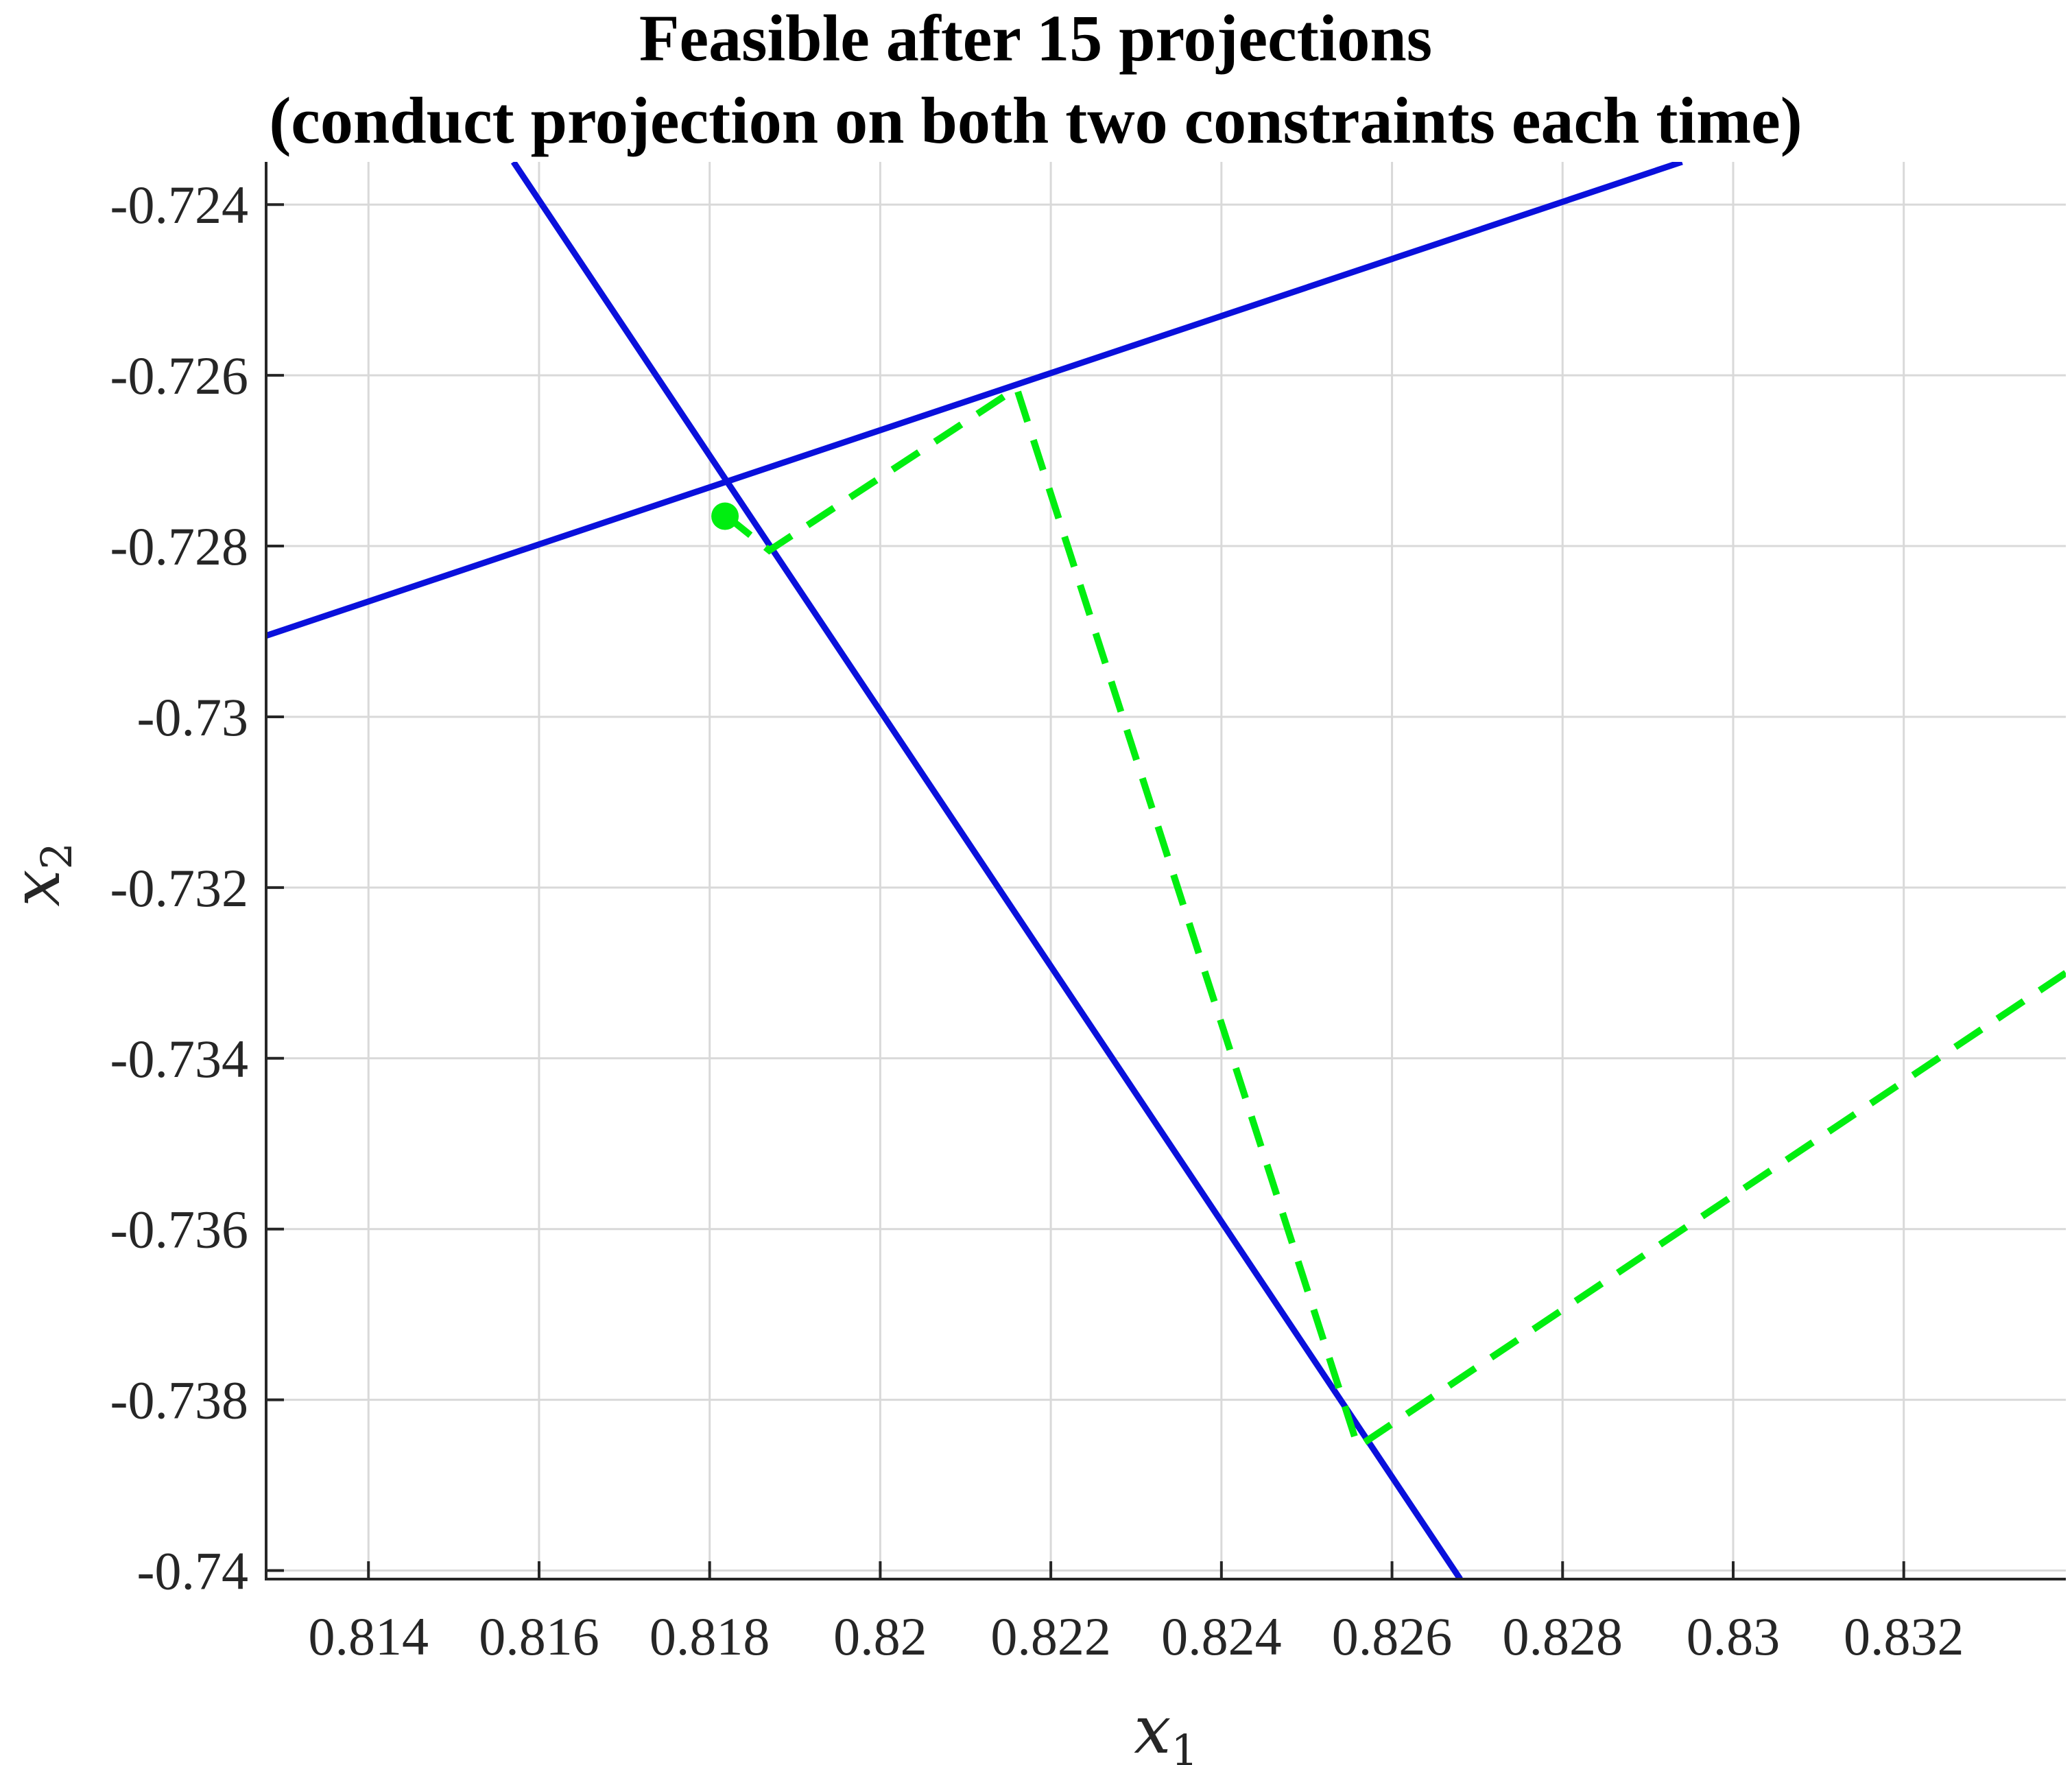  I want to click on y-tick-label: -0.738, so click(179, 1400).